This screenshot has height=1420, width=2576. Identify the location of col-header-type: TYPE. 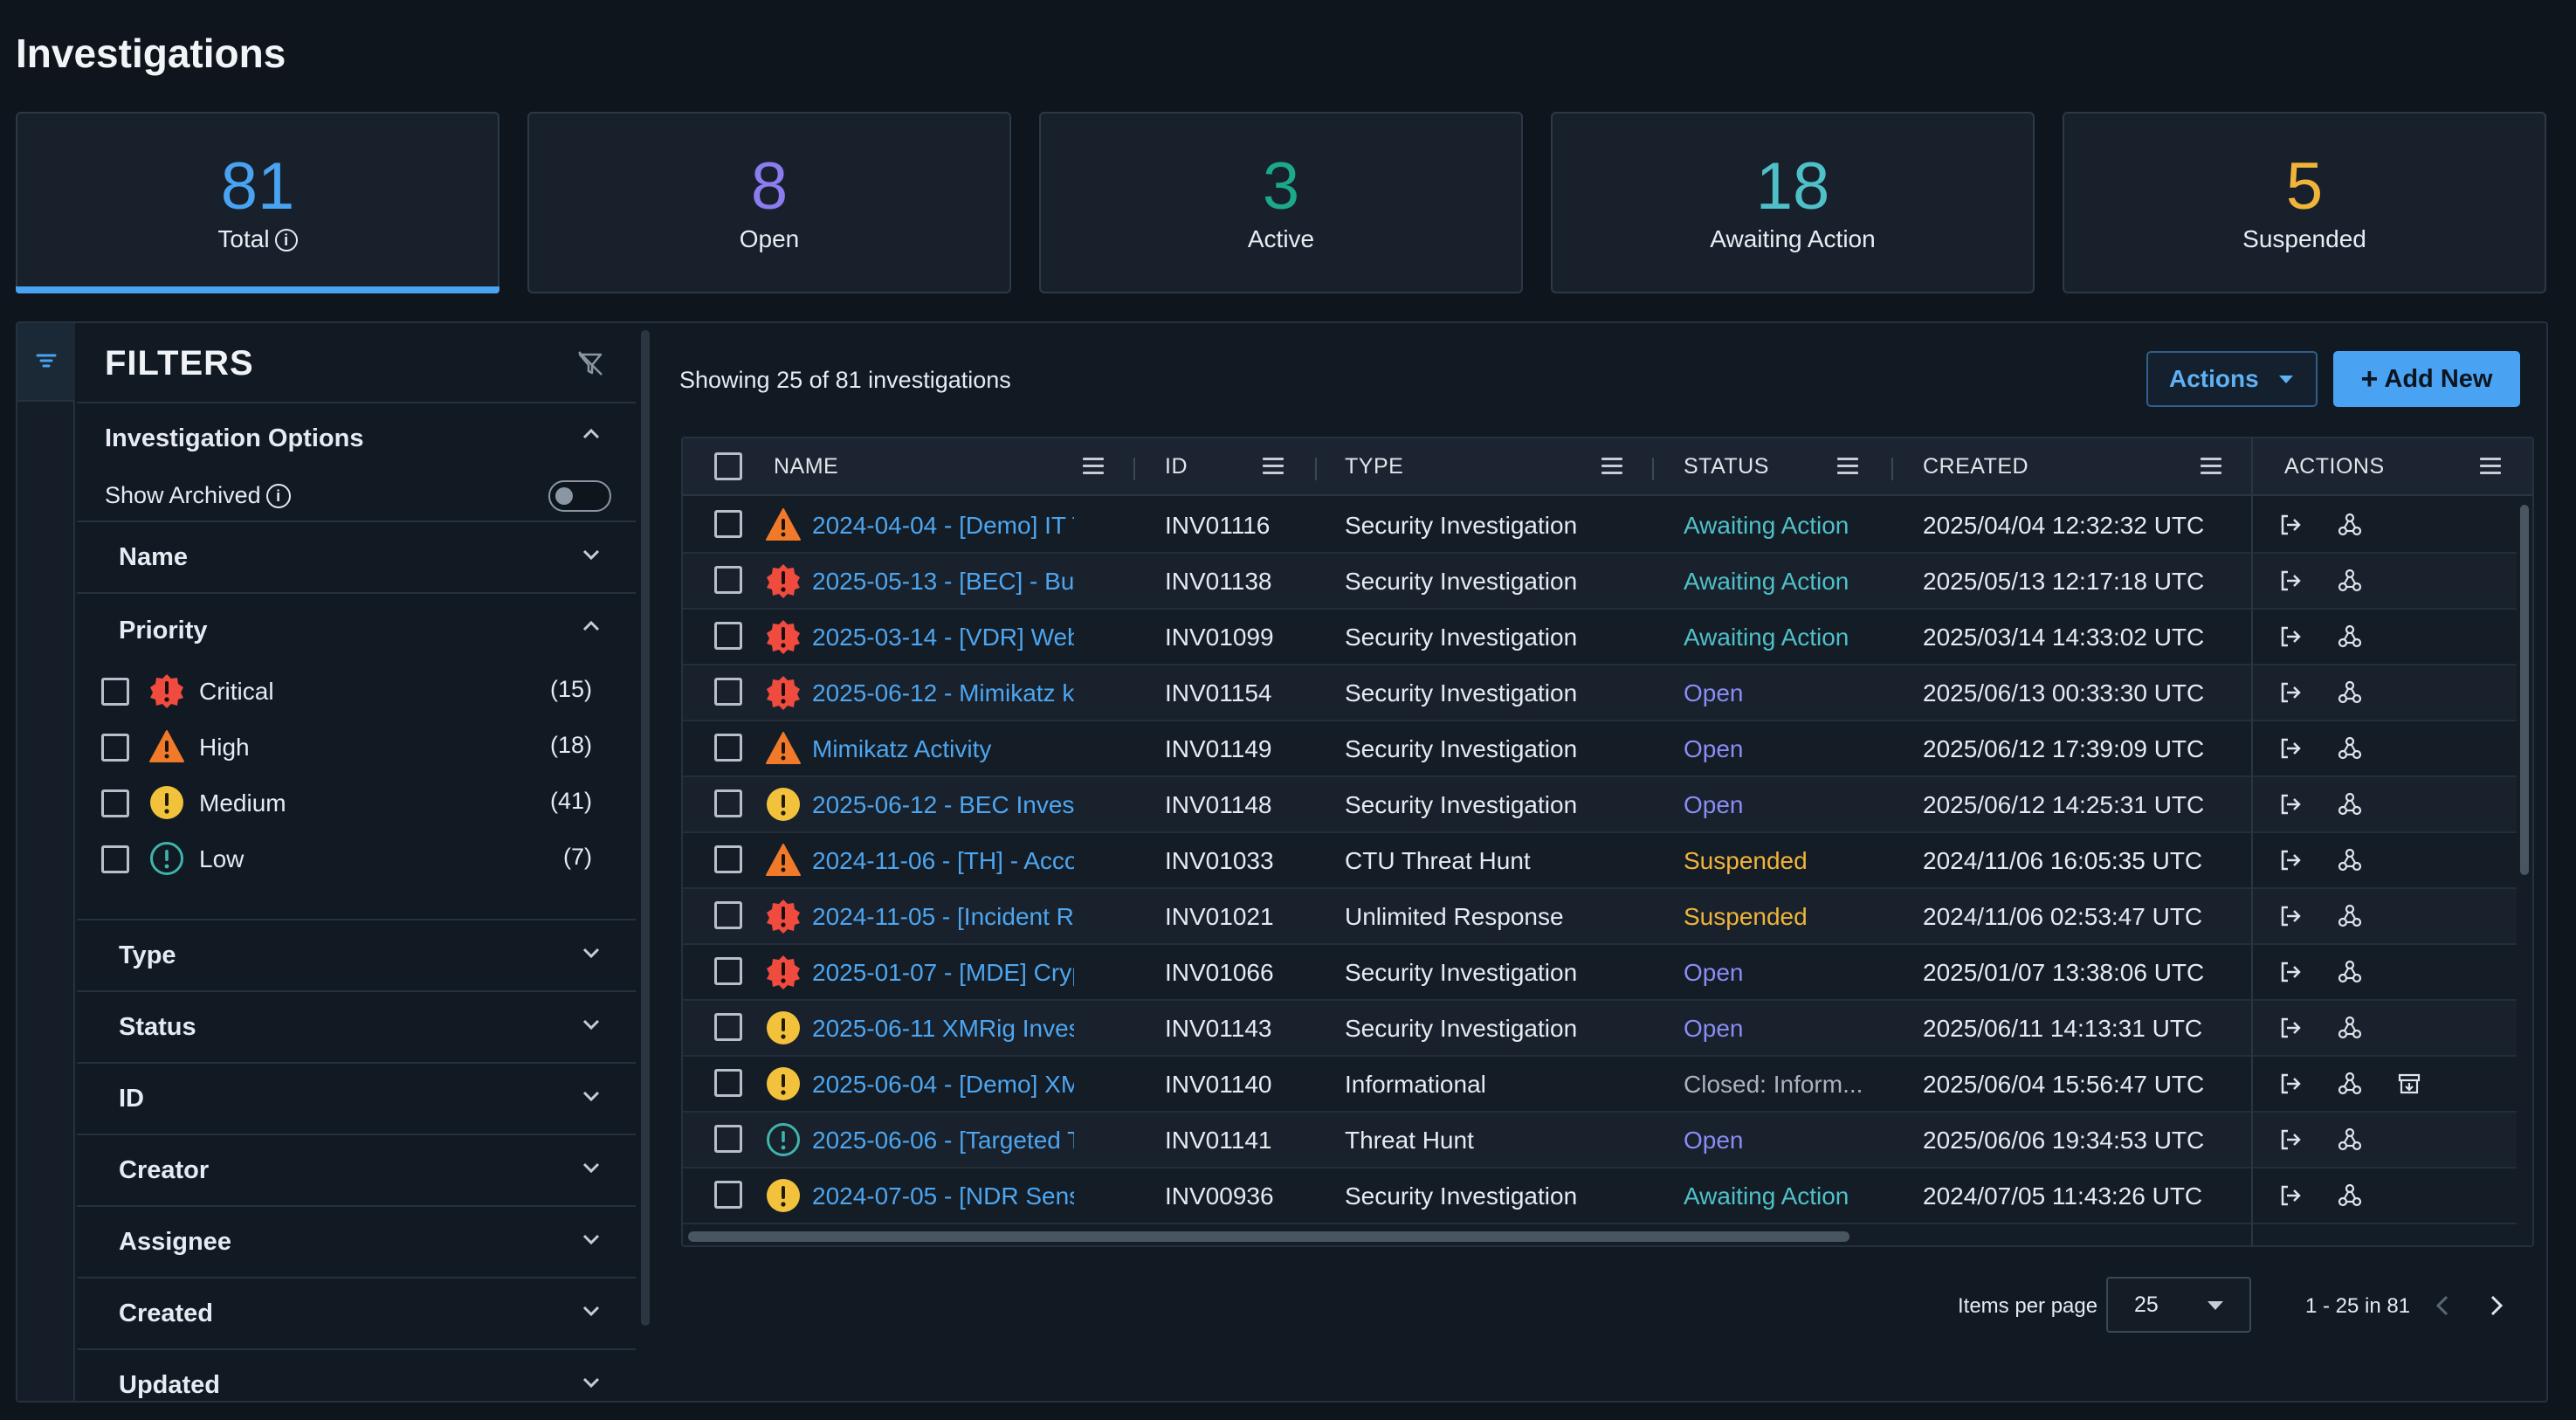
(1374, 466).